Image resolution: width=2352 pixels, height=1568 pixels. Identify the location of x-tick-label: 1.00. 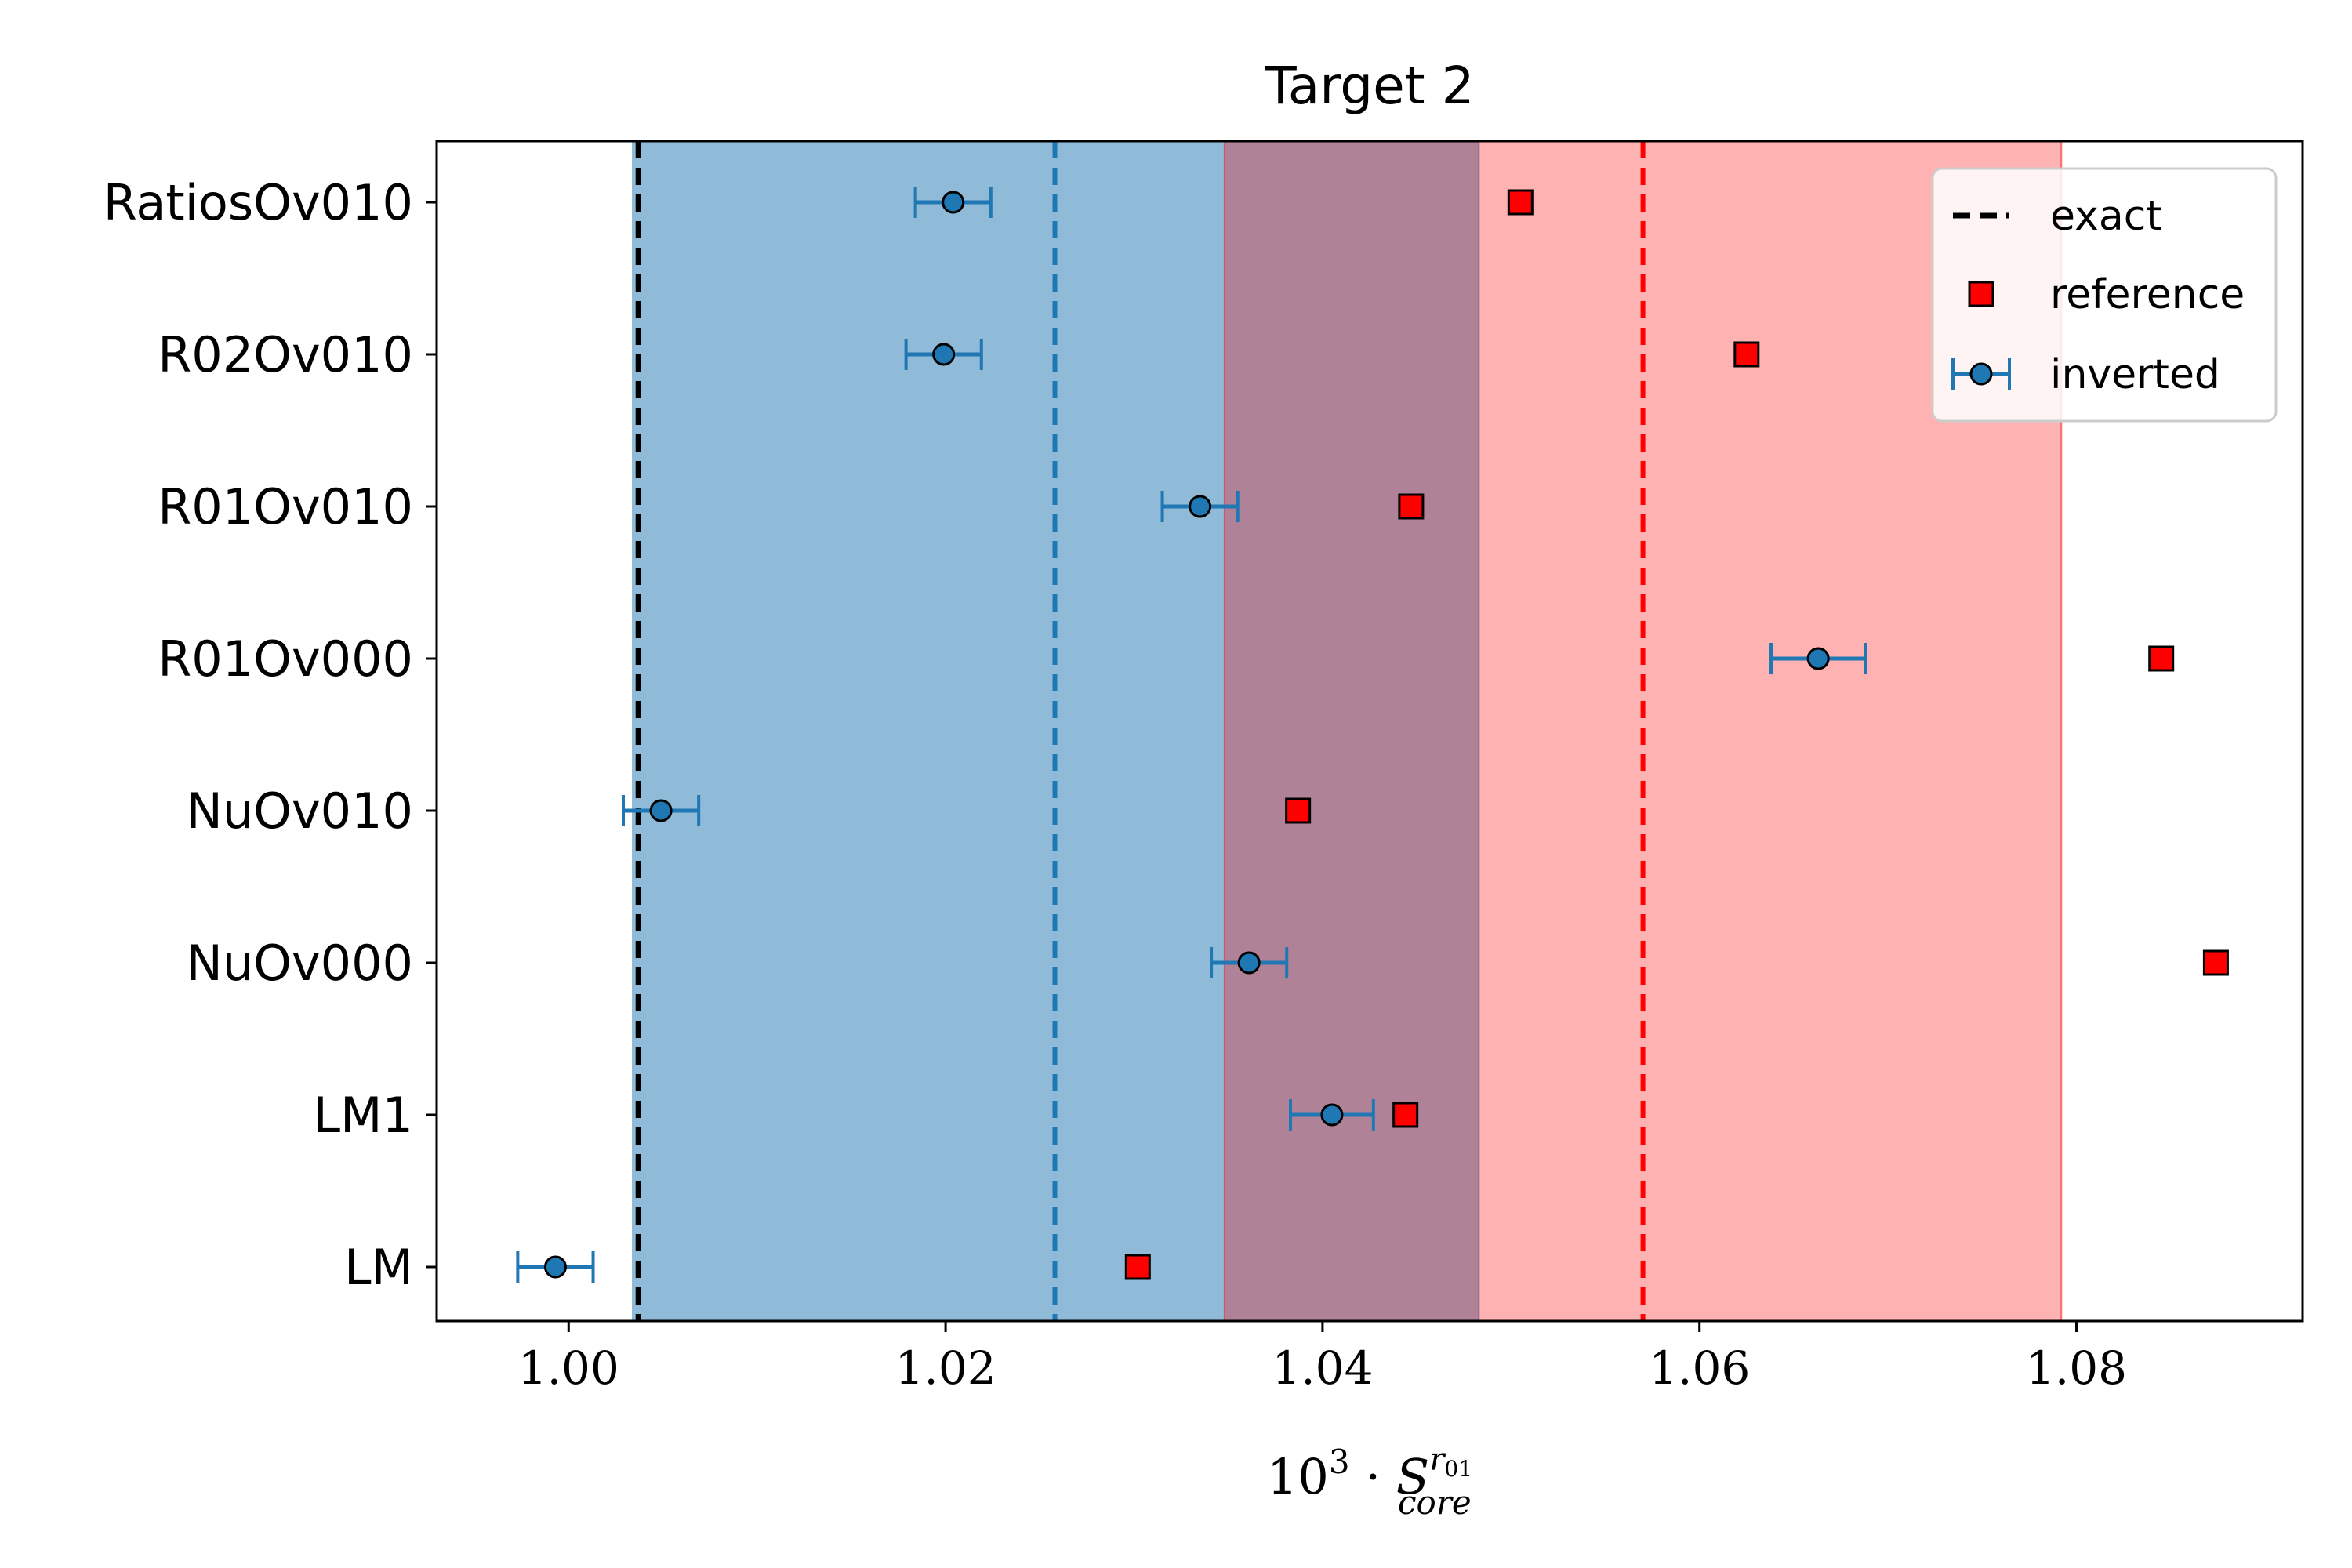
(568, 1368).